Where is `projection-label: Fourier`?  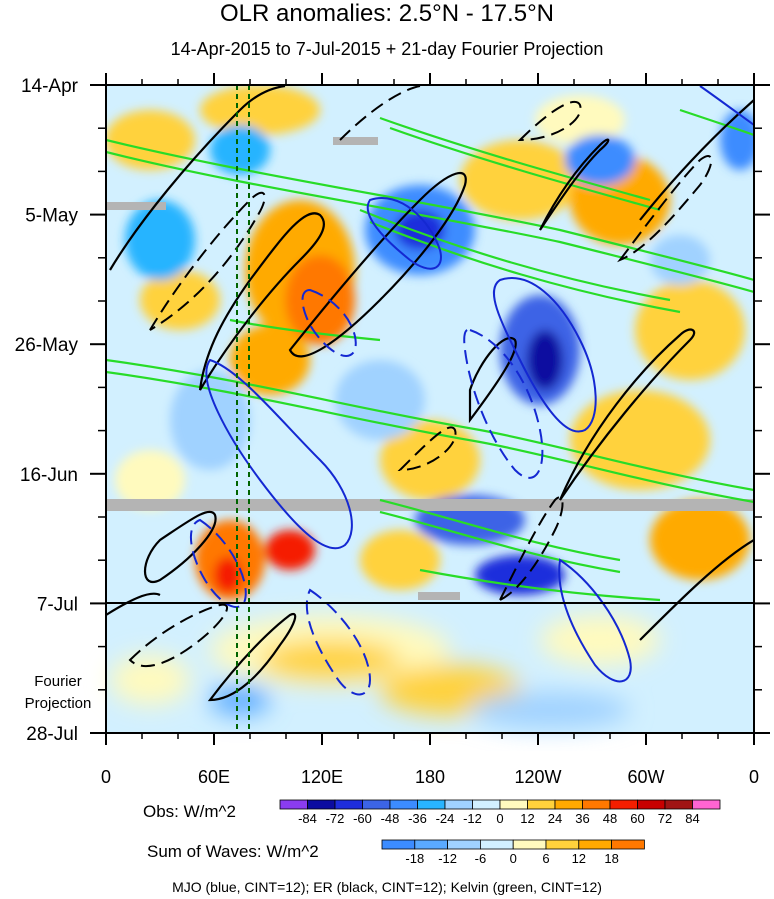
projection-label: Fourier is located at coordinates (58, 681).